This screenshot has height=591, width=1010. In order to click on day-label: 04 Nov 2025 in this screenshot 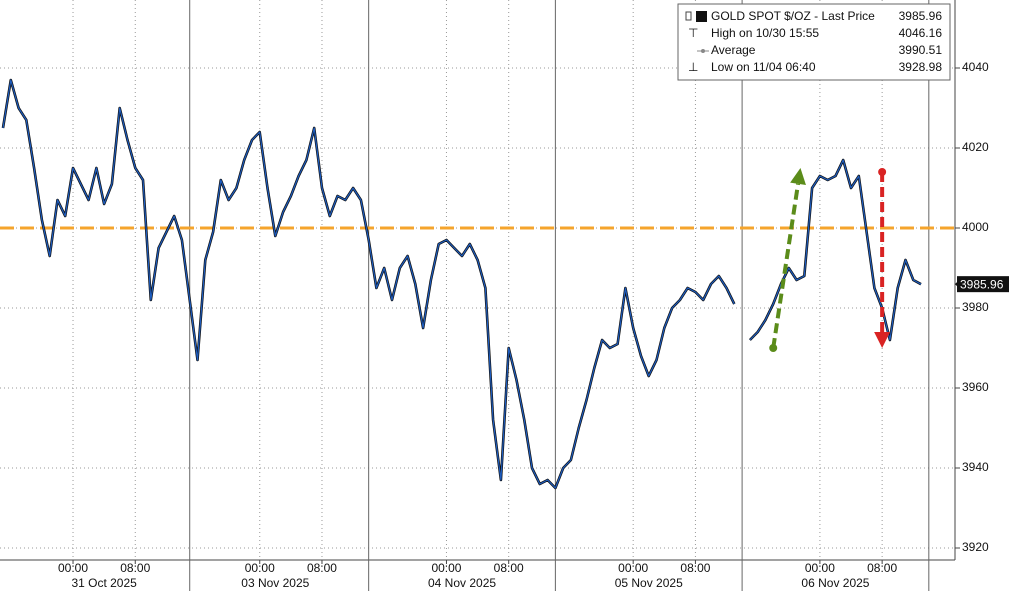, I will do `click(462, 583)`.